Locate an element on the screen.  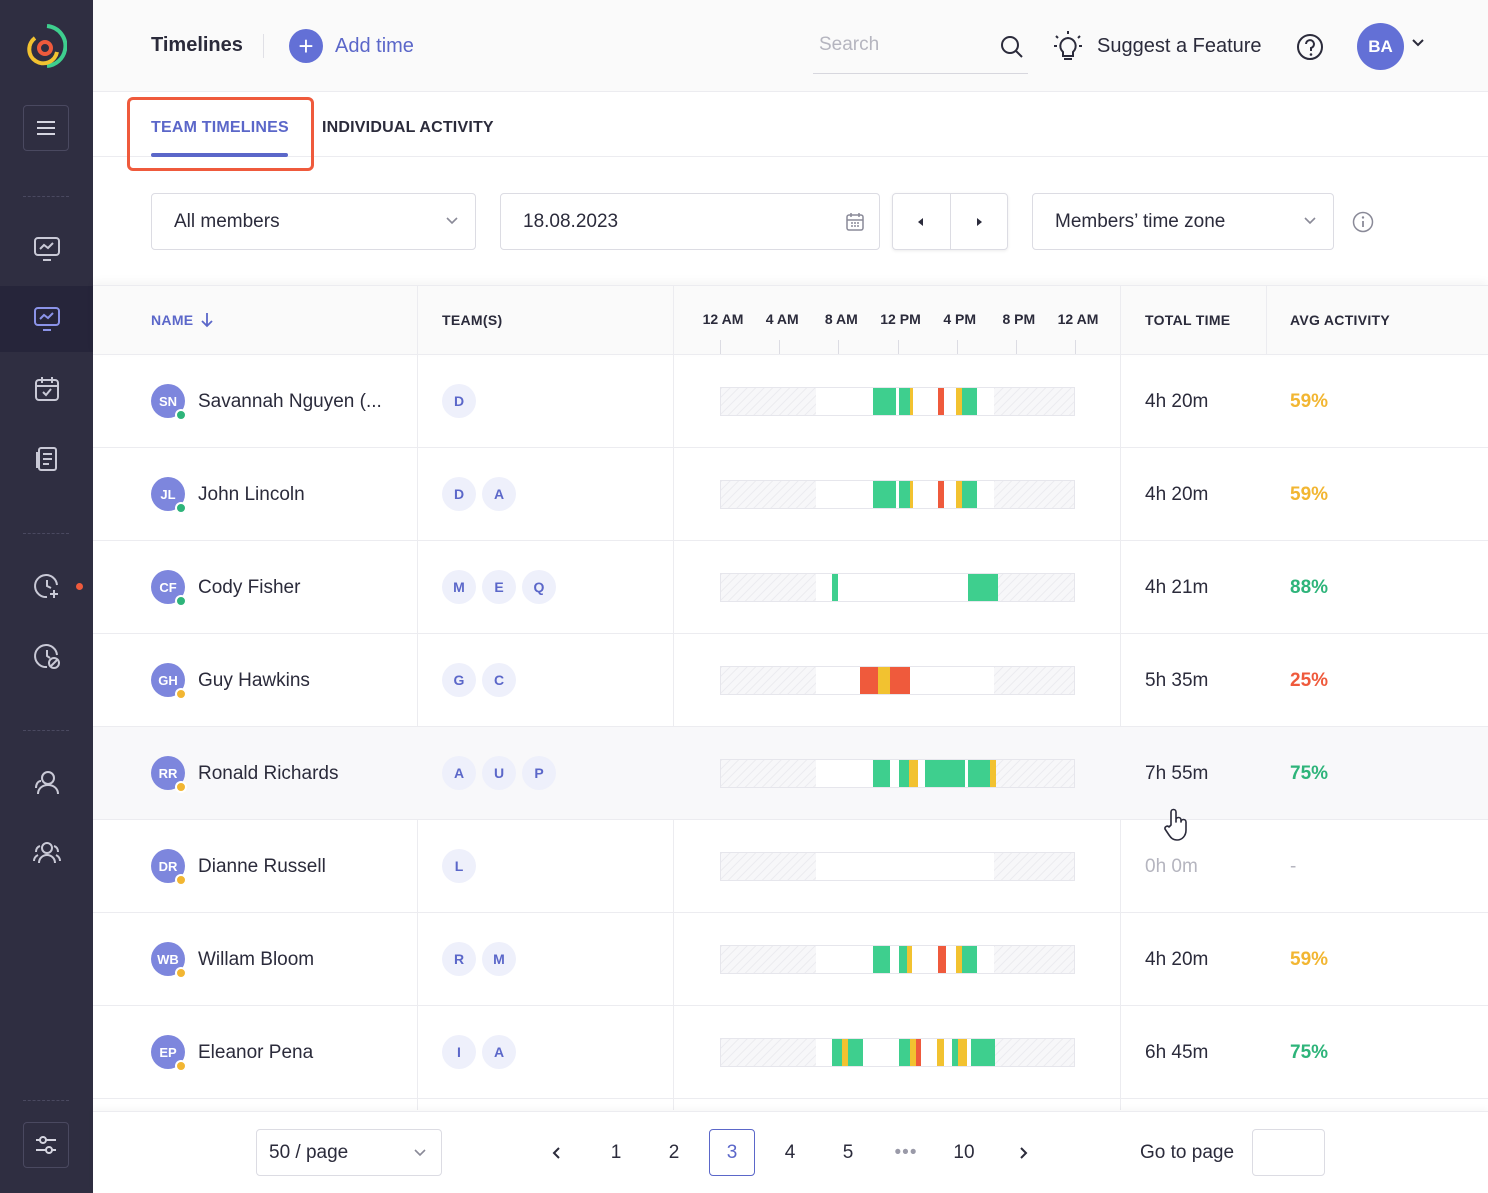
table-row: GH Guy Hawkins G C 5h 35m 25% is located at coordinates (790, 680).